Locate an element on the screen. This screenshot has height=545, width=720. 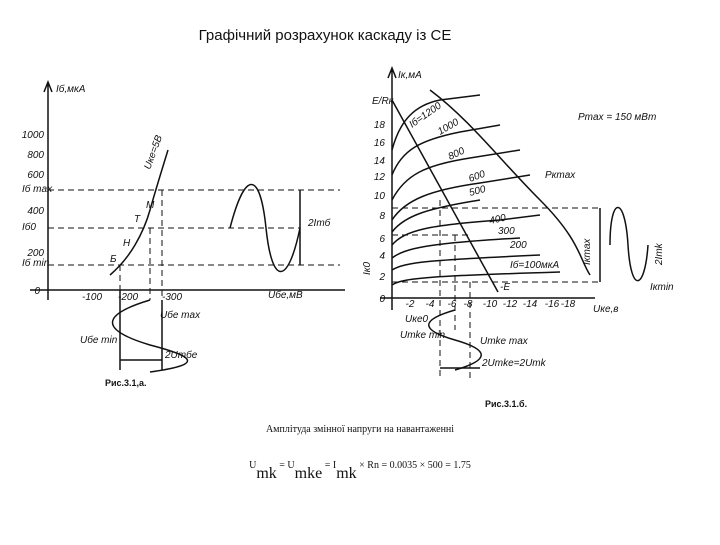
output-label: Iкmax is located at coordinates (587, 251).